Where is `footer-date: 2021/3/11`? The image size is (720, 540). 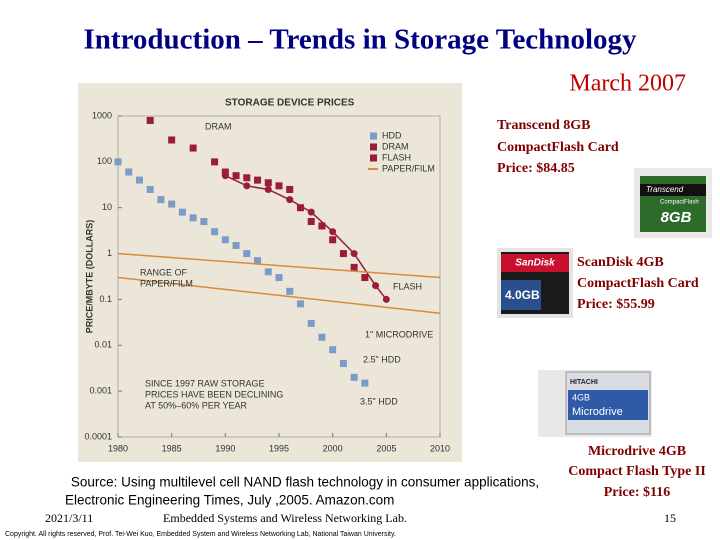 footer-date: 2021/3/11 is located at coordinates (69, 518).